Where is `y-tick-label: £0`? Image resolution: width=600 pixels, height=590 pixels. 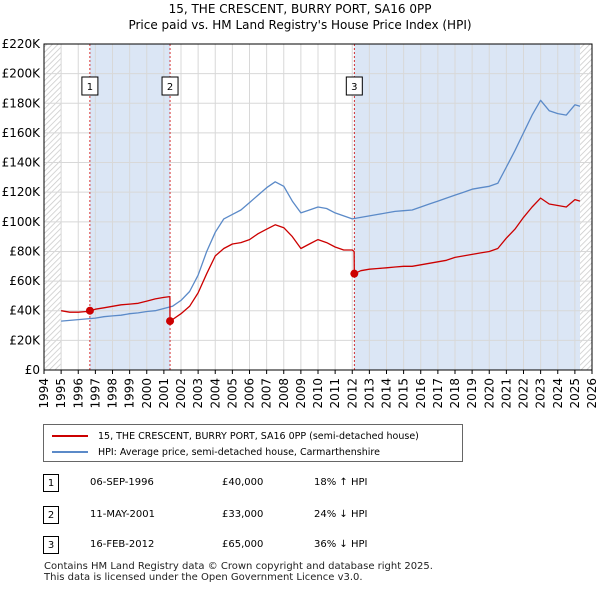 y-tick-label: £0 is located at coordinates (32, 370).